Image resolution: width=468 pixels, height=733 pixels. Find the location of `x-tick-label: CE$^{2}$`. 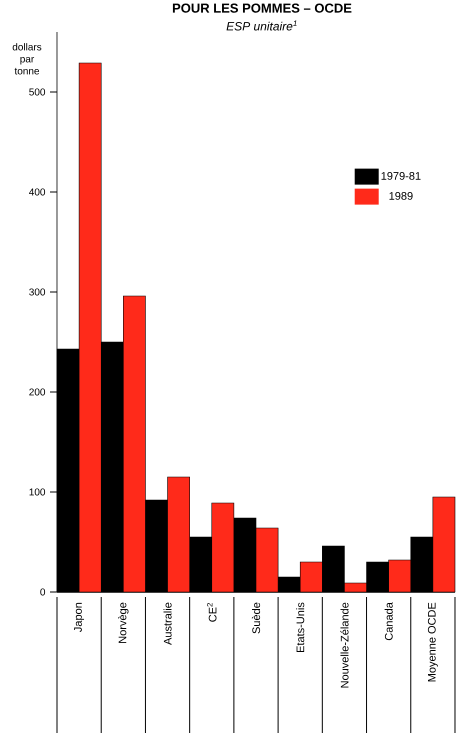

x-tick-label: CE$^{2}$ is located at coordinates (212, 612).